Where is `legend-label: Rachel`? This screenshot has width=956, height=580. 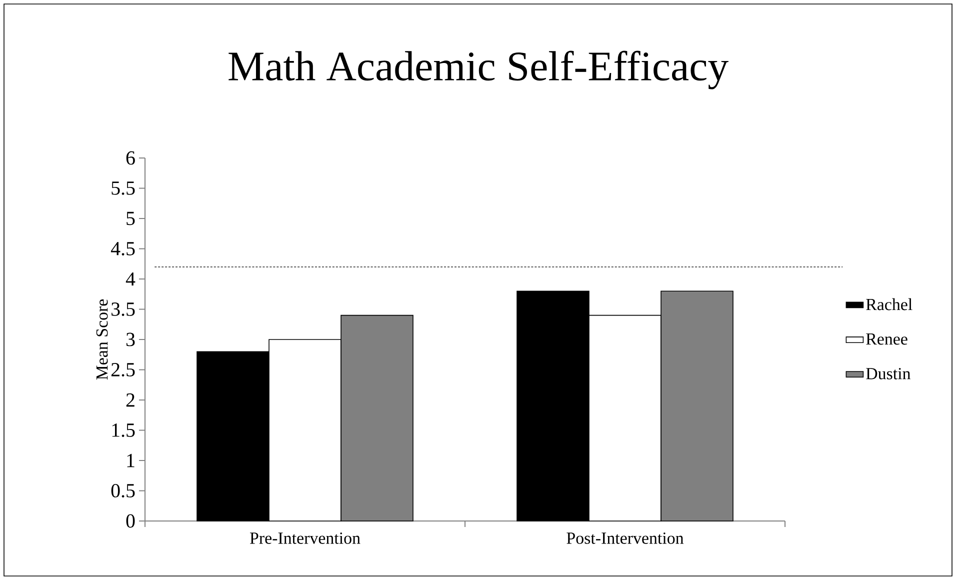 legend-label: Rachel is located at coordinates (889, 304).